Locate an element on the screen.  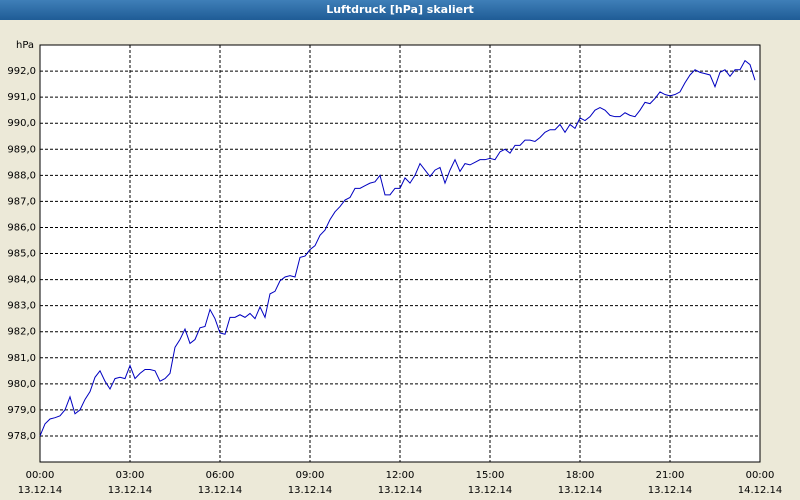
y-tick-label: 992,0 is located at coordinates (21, 71).